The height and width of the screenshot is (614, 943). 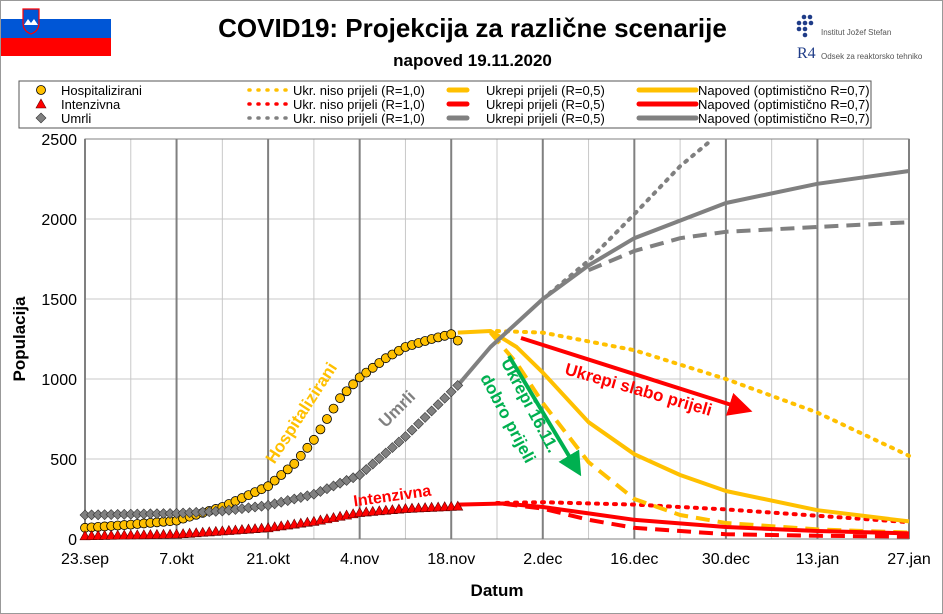 I want to click on r4-logo-text: Odsek za reaktorsko tehniko, so click(x=872, y=56).